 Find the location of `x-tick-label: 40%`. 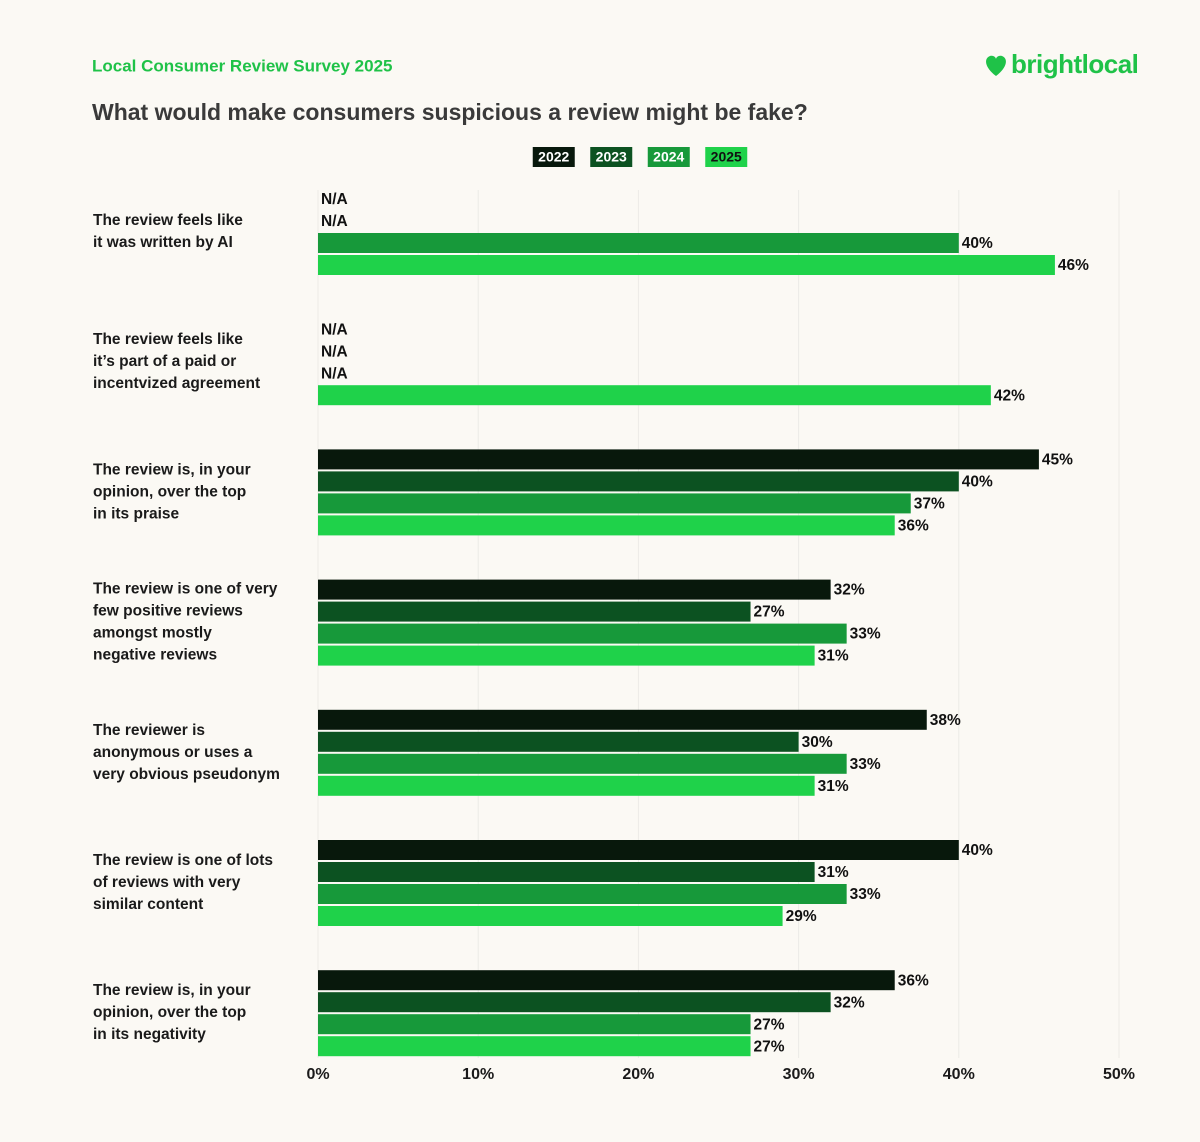

x-tick-label: 40% is located at coordinates (959, 1074).